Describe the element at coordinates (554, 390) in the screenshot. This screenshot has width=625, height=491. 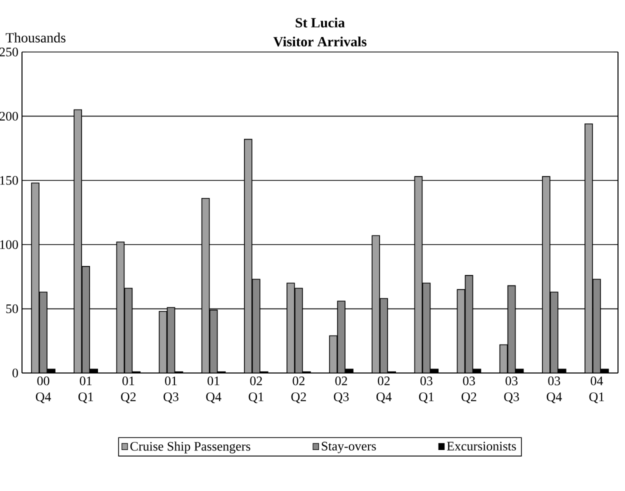
I see `x-tick-label: 03 Q4` at that location.